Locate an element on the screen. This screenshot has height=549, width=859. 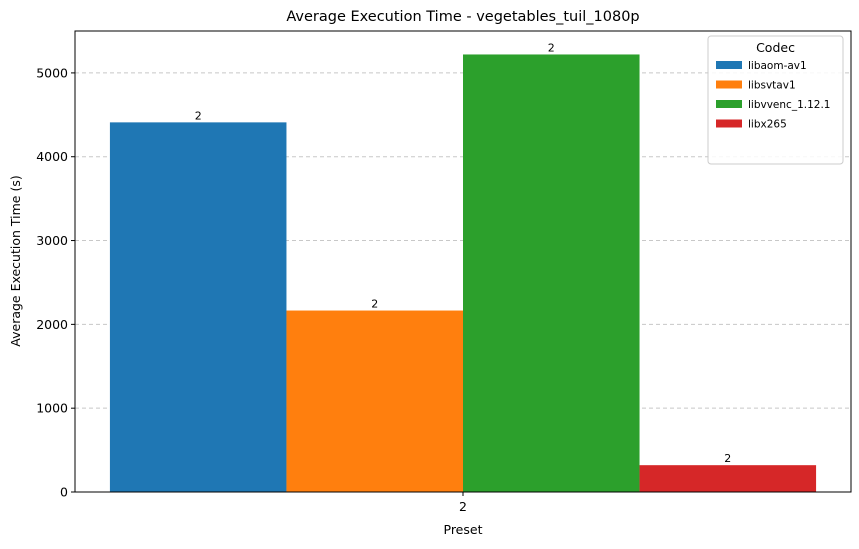
legend-title: Codec is located at coordinates (775, 47).